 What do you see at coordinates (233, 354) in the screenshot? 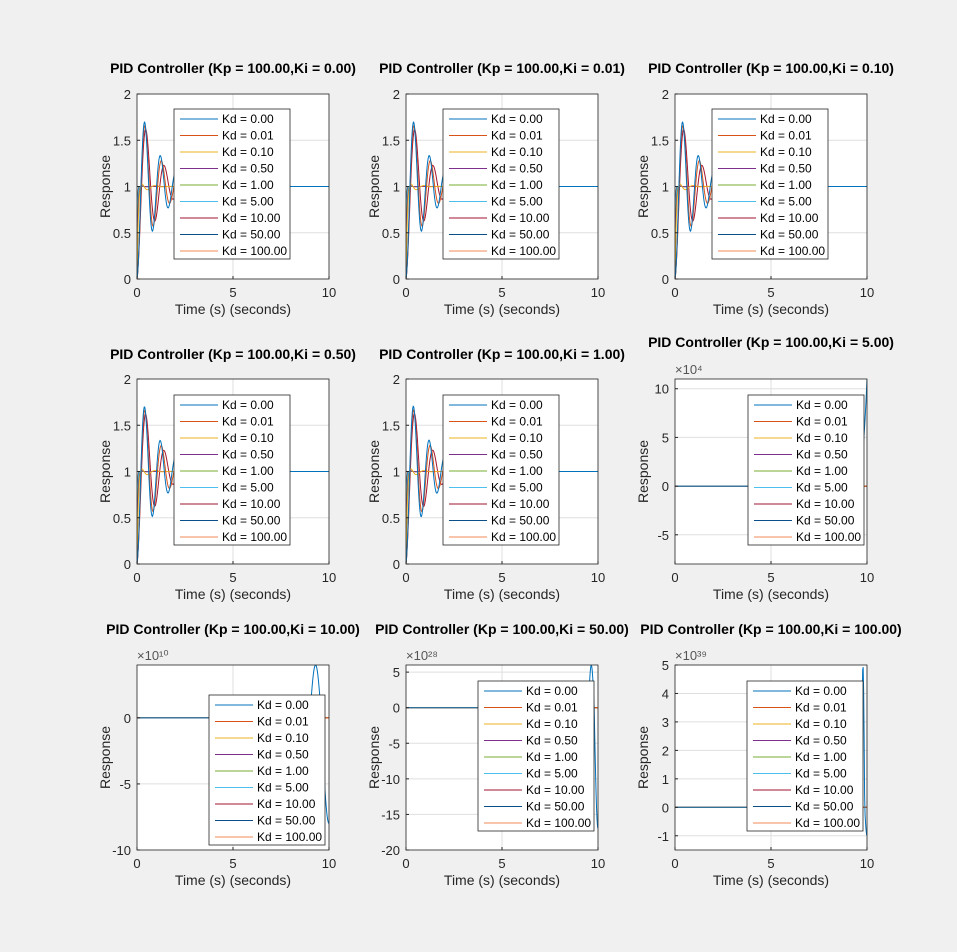
I see `chart-title: PID Controller (Kp = 100.00,Ki = 0.50)` at bounding box center [233, 354].